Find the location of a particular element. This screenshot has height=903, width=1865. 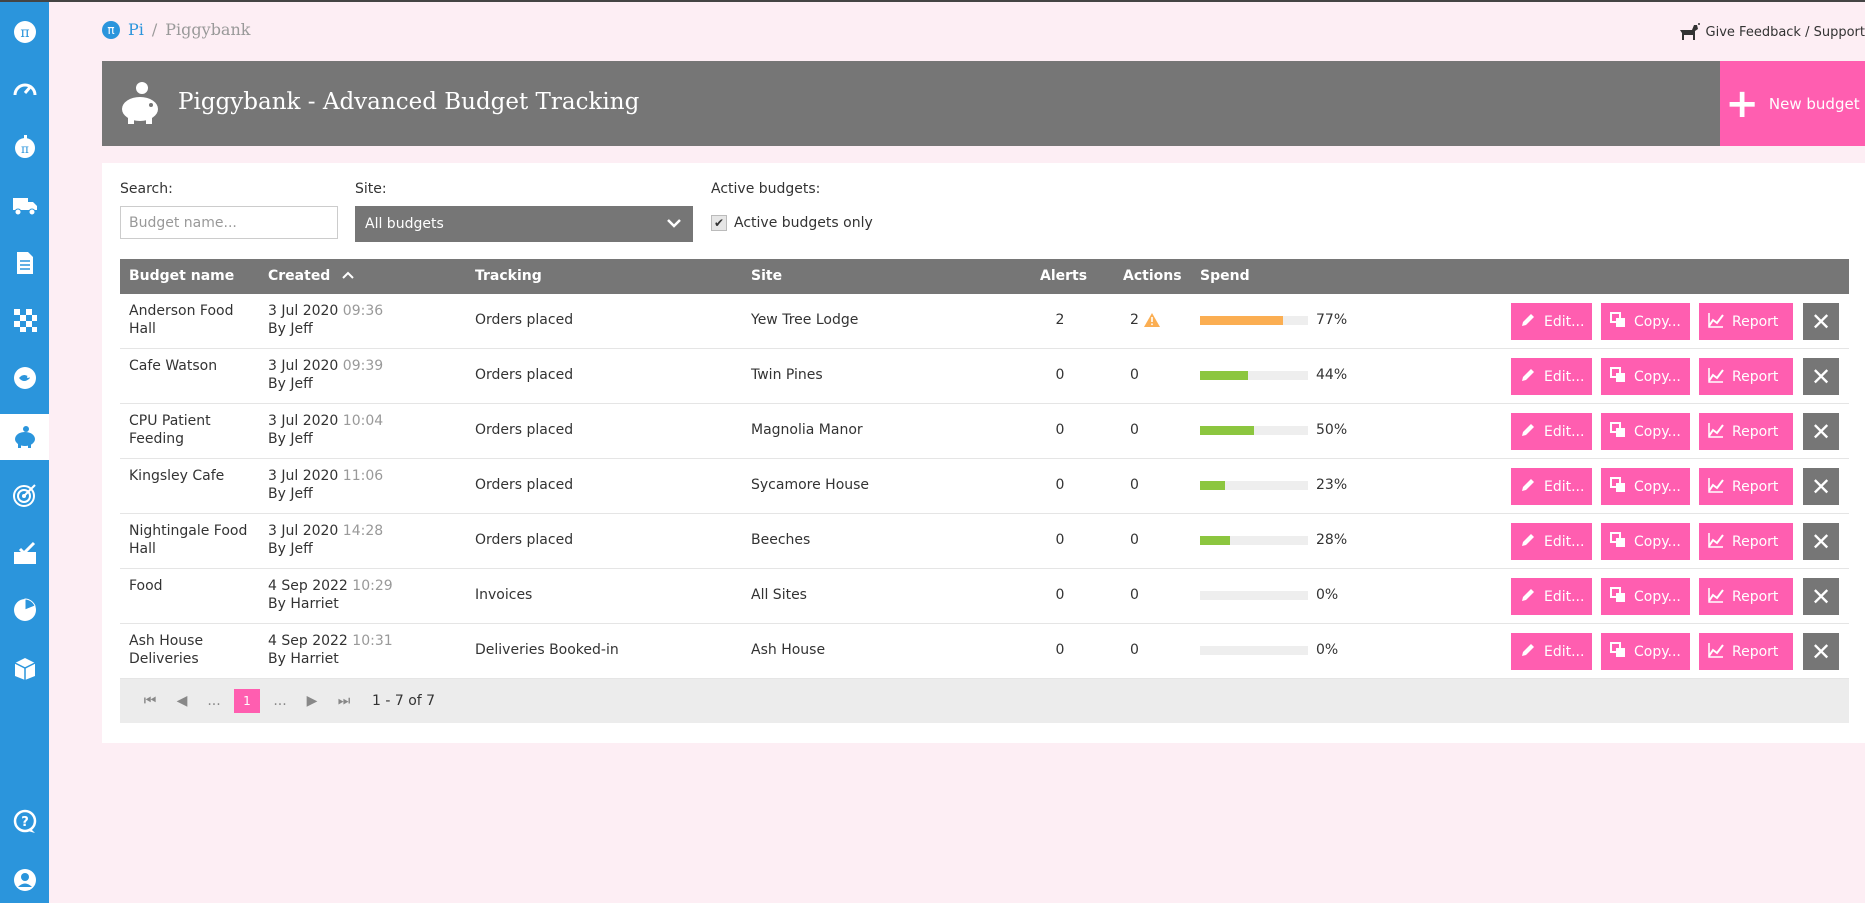

pager-current-page: 1 is located at coordinates (247, 701).